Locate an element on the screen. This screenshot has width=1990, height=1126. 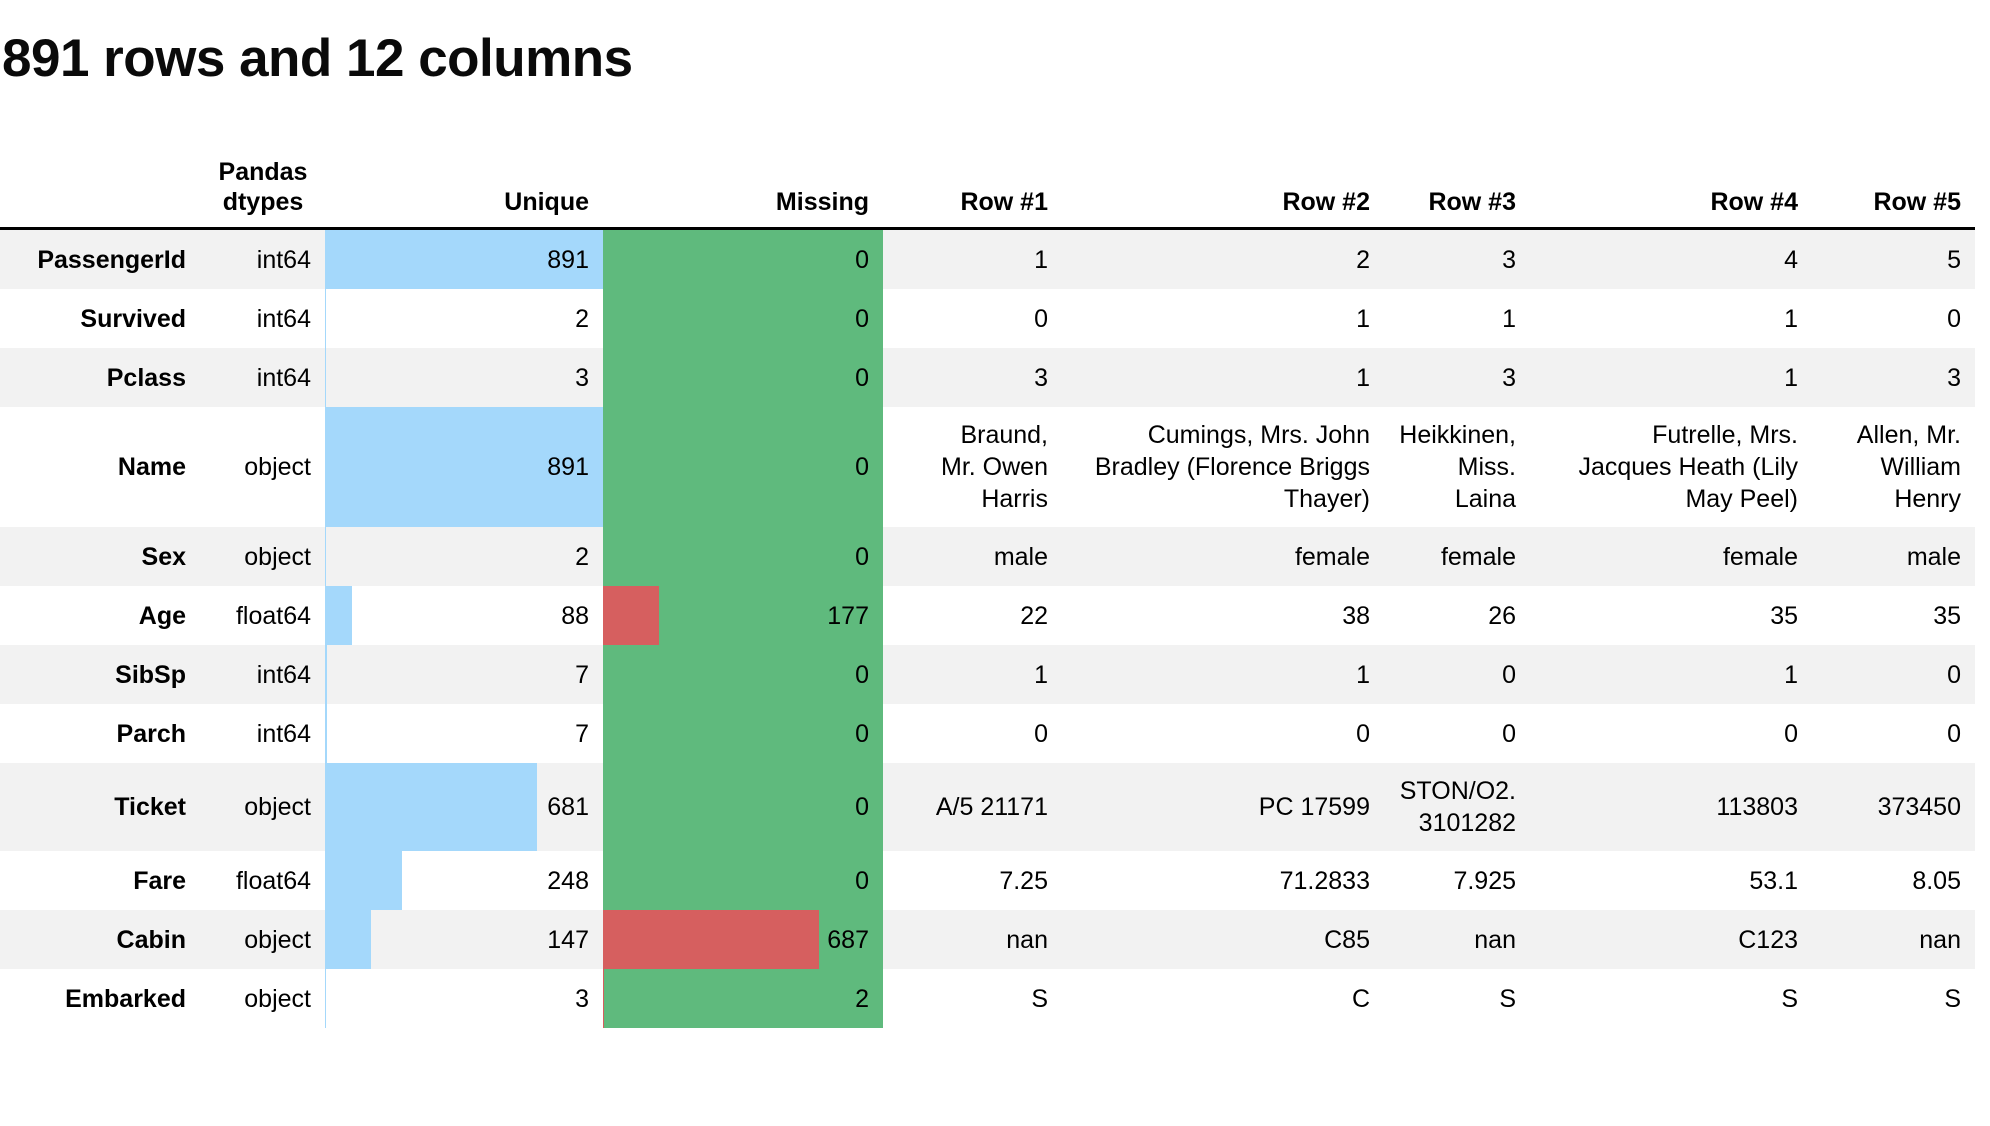
sample-value: 26 is located at coordinates (1502, 615).